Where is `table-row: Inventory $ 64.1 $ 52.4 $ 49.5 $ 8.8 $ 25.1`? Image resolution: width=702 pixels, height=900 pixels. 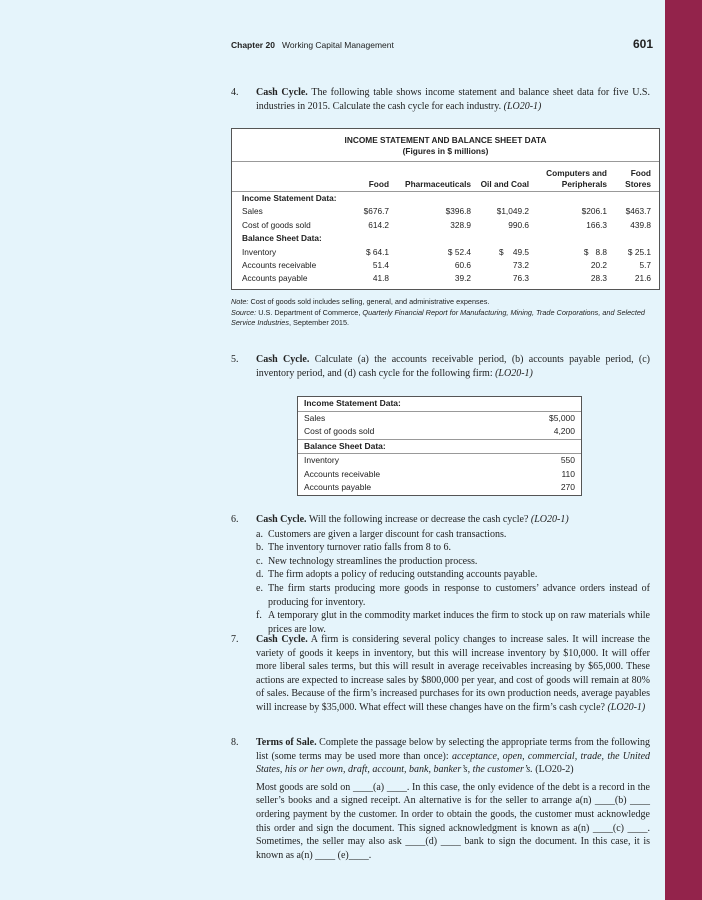 table-row: Inventory $ 64.1 $ 52.4 $ 49.5 $ 8.8 $ 25.1 is located at coordinates (445, 252).